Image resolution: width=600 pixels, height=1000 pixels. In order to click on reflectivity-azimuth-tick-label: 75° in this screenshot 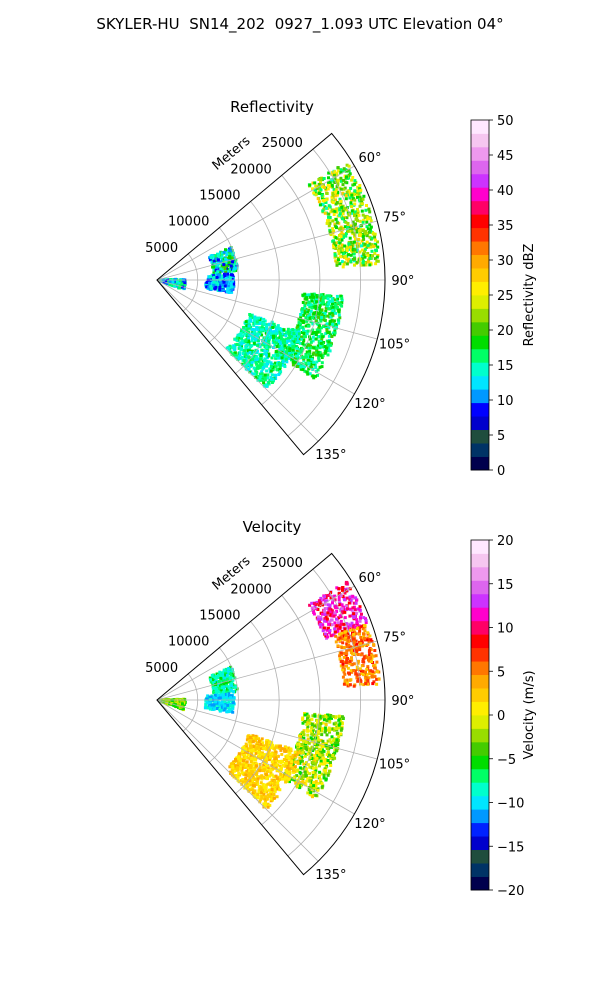, I will do `click(394, 217)`.